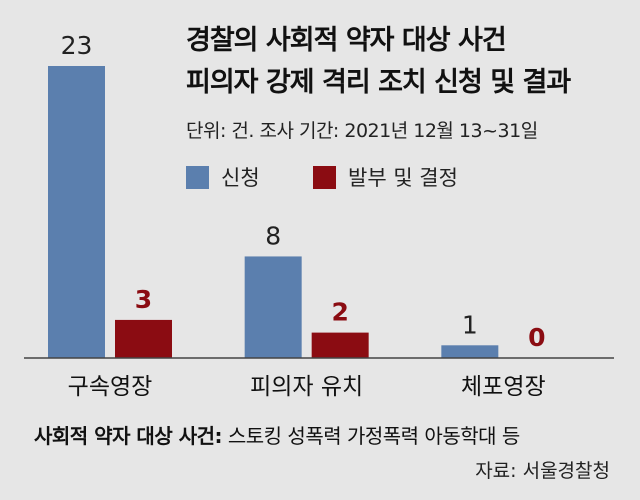  What do you see at coordinates (110, 387) in the screenshot?
I see `category-label: 구속영장` at bounding box center [110, 387].